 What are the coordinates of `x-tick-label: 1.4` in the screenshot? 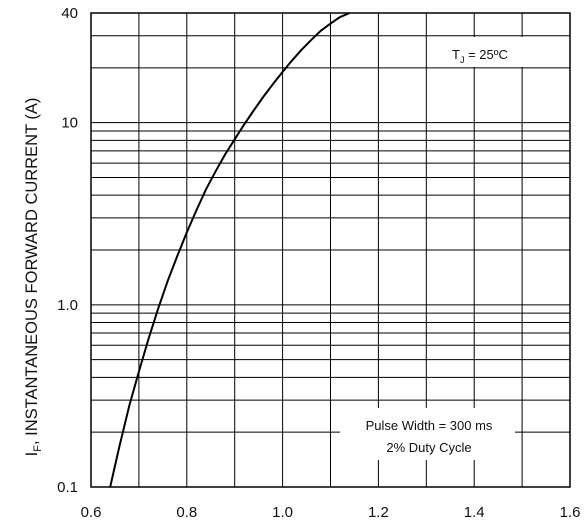 It's located at (474, 512).